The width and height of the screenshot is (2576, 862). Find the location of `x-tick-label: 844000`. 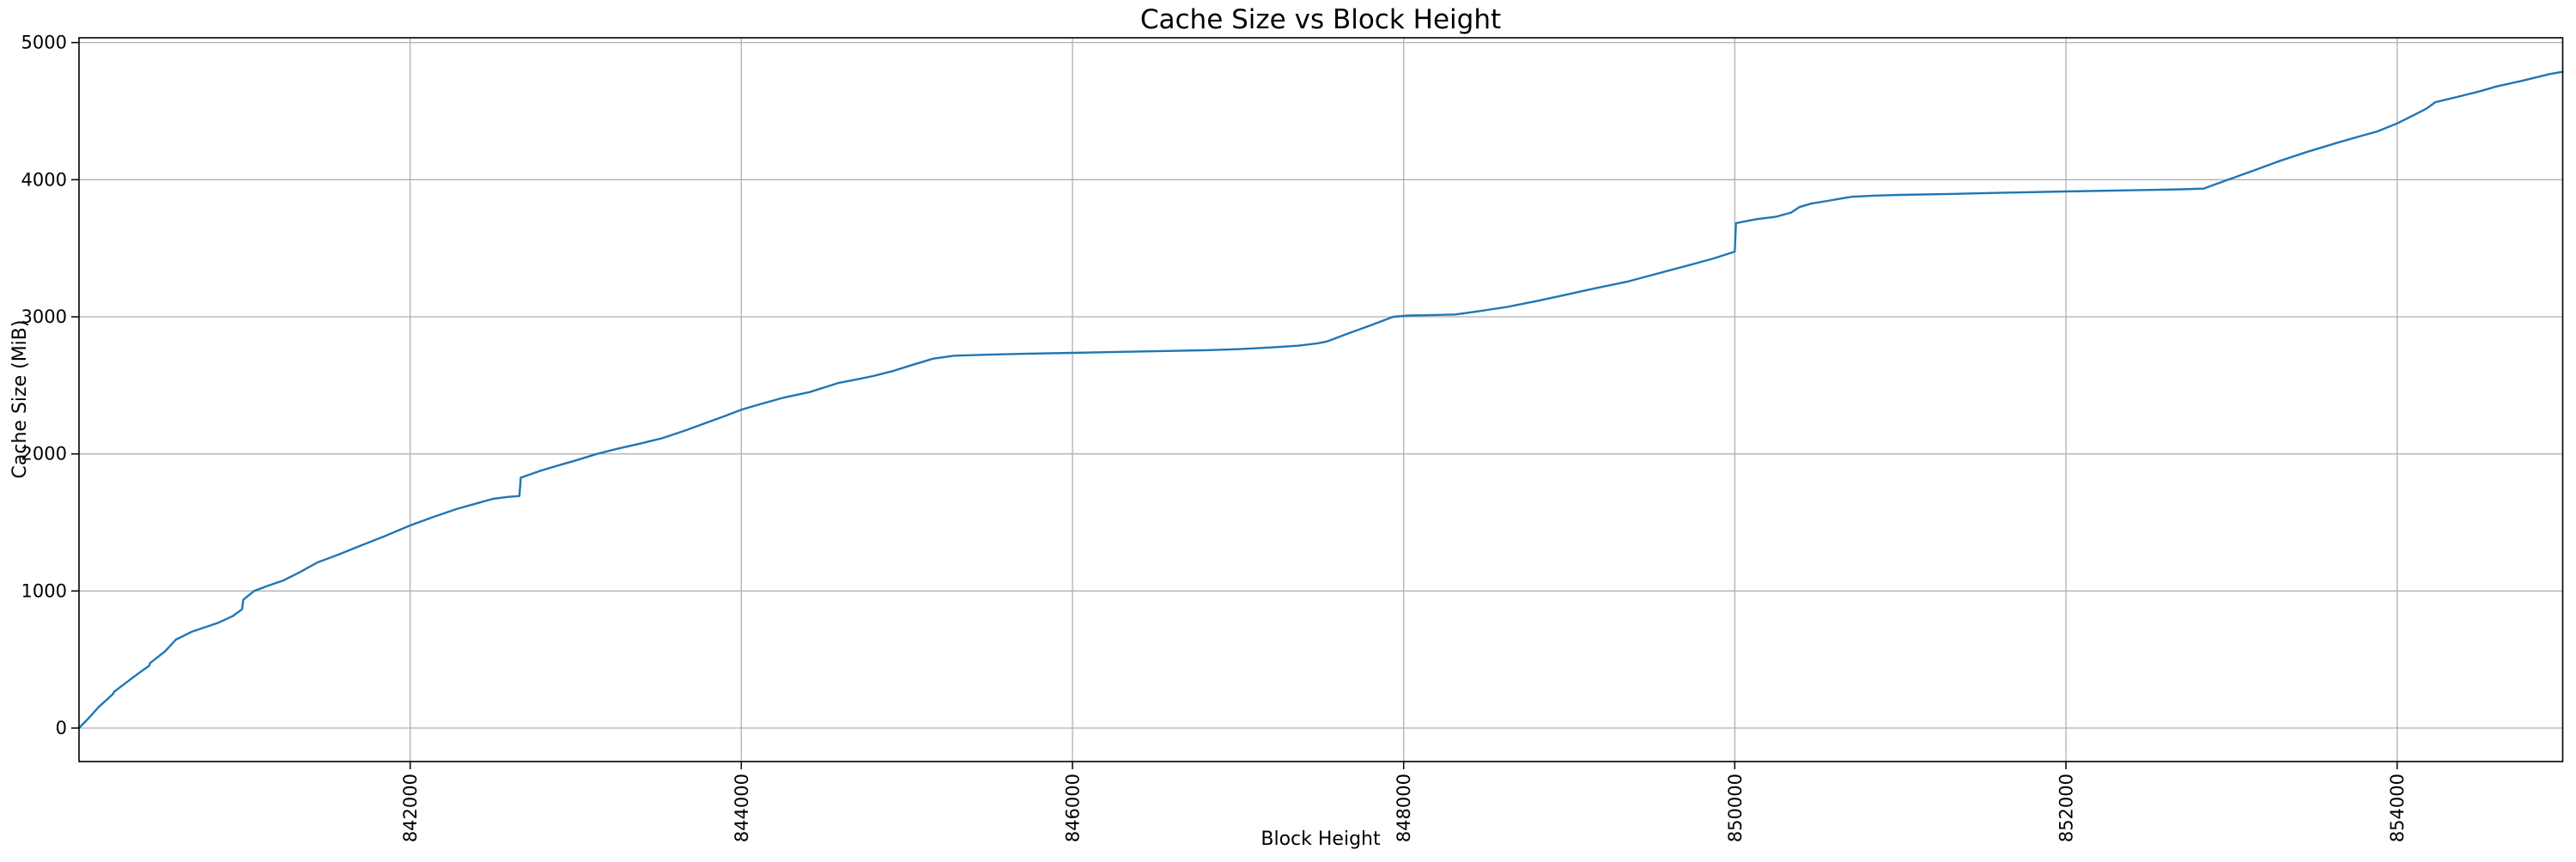

x-tick-label: 844000 is located at coordinates (742, 808).